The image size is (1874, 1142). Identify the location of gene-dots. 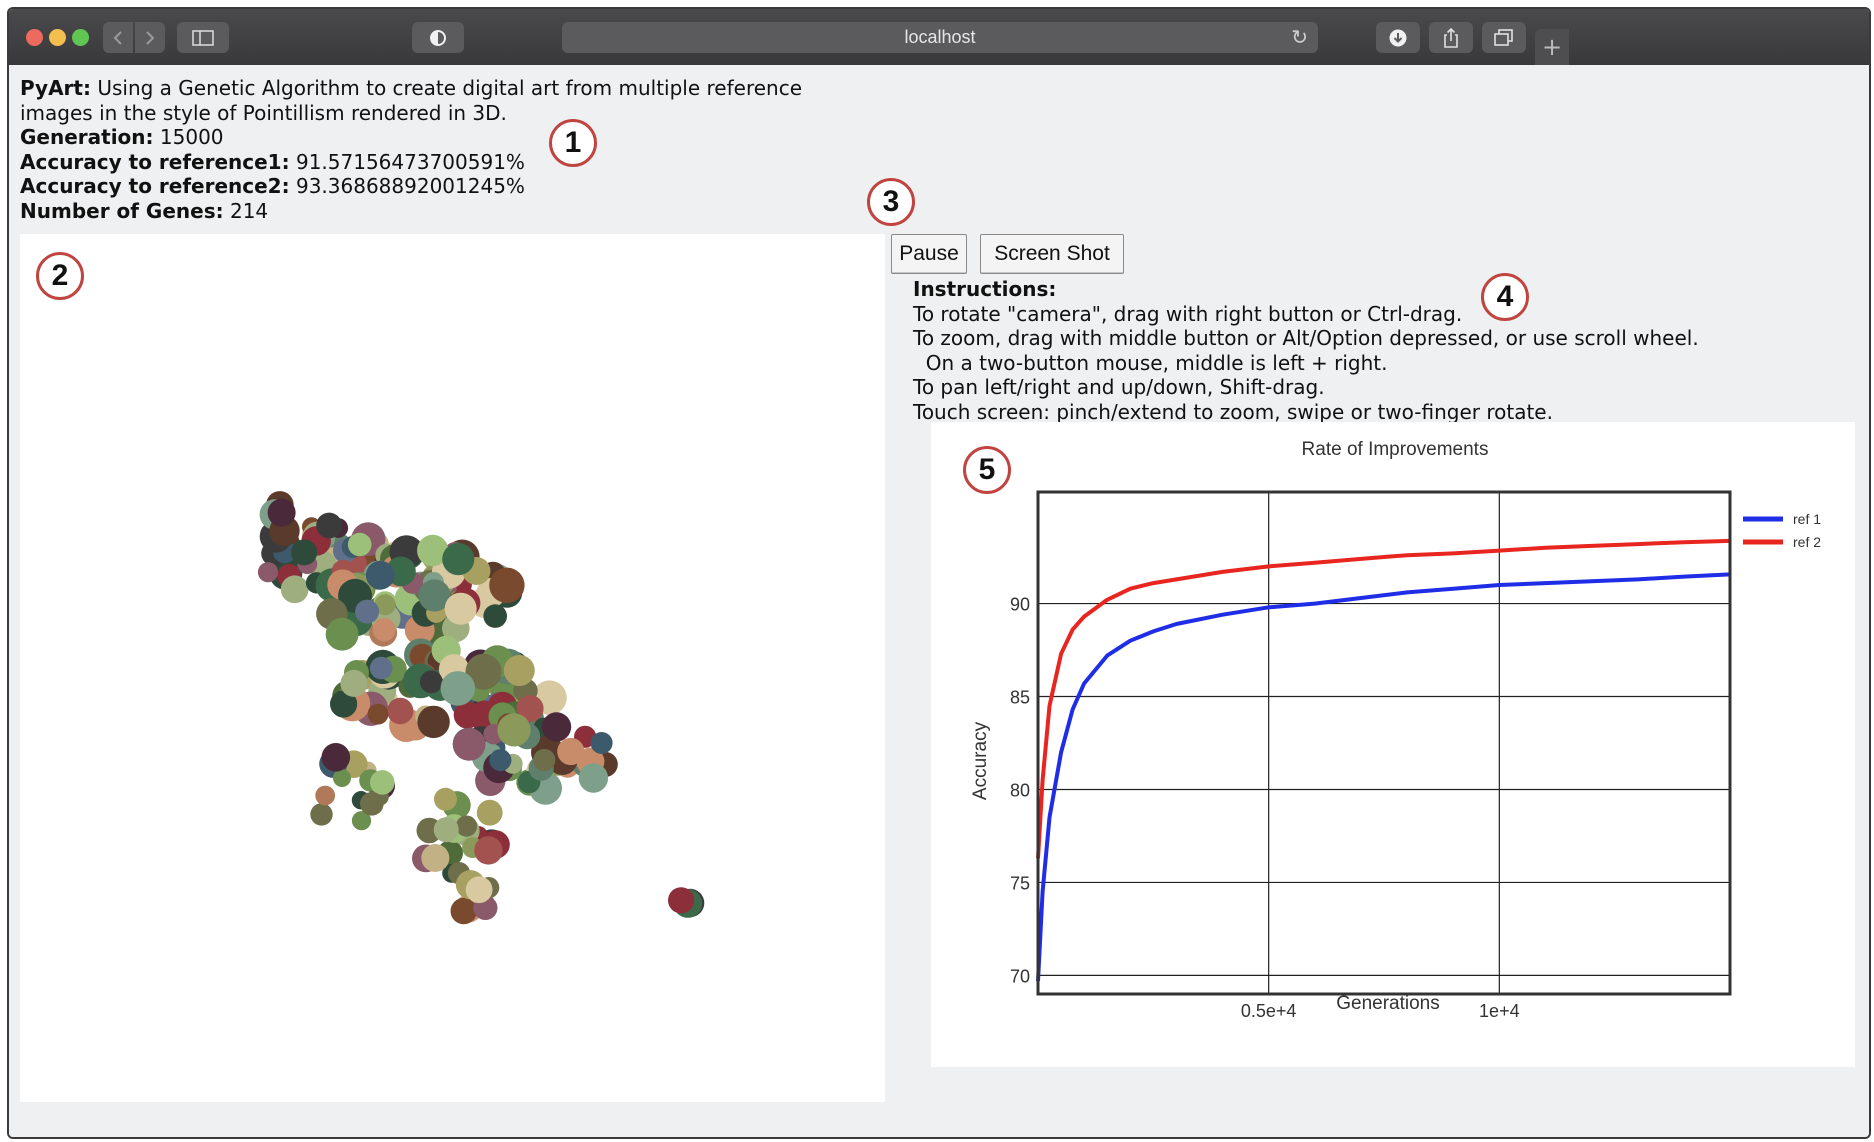
(481, 708).